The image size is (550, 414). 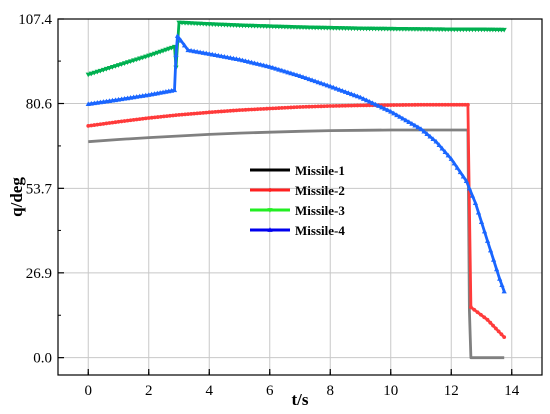 What do you see at coordinates (297, 170) in the screenshot?
I see `legend-entry: Missile-1` at bounding box center [297, 170].